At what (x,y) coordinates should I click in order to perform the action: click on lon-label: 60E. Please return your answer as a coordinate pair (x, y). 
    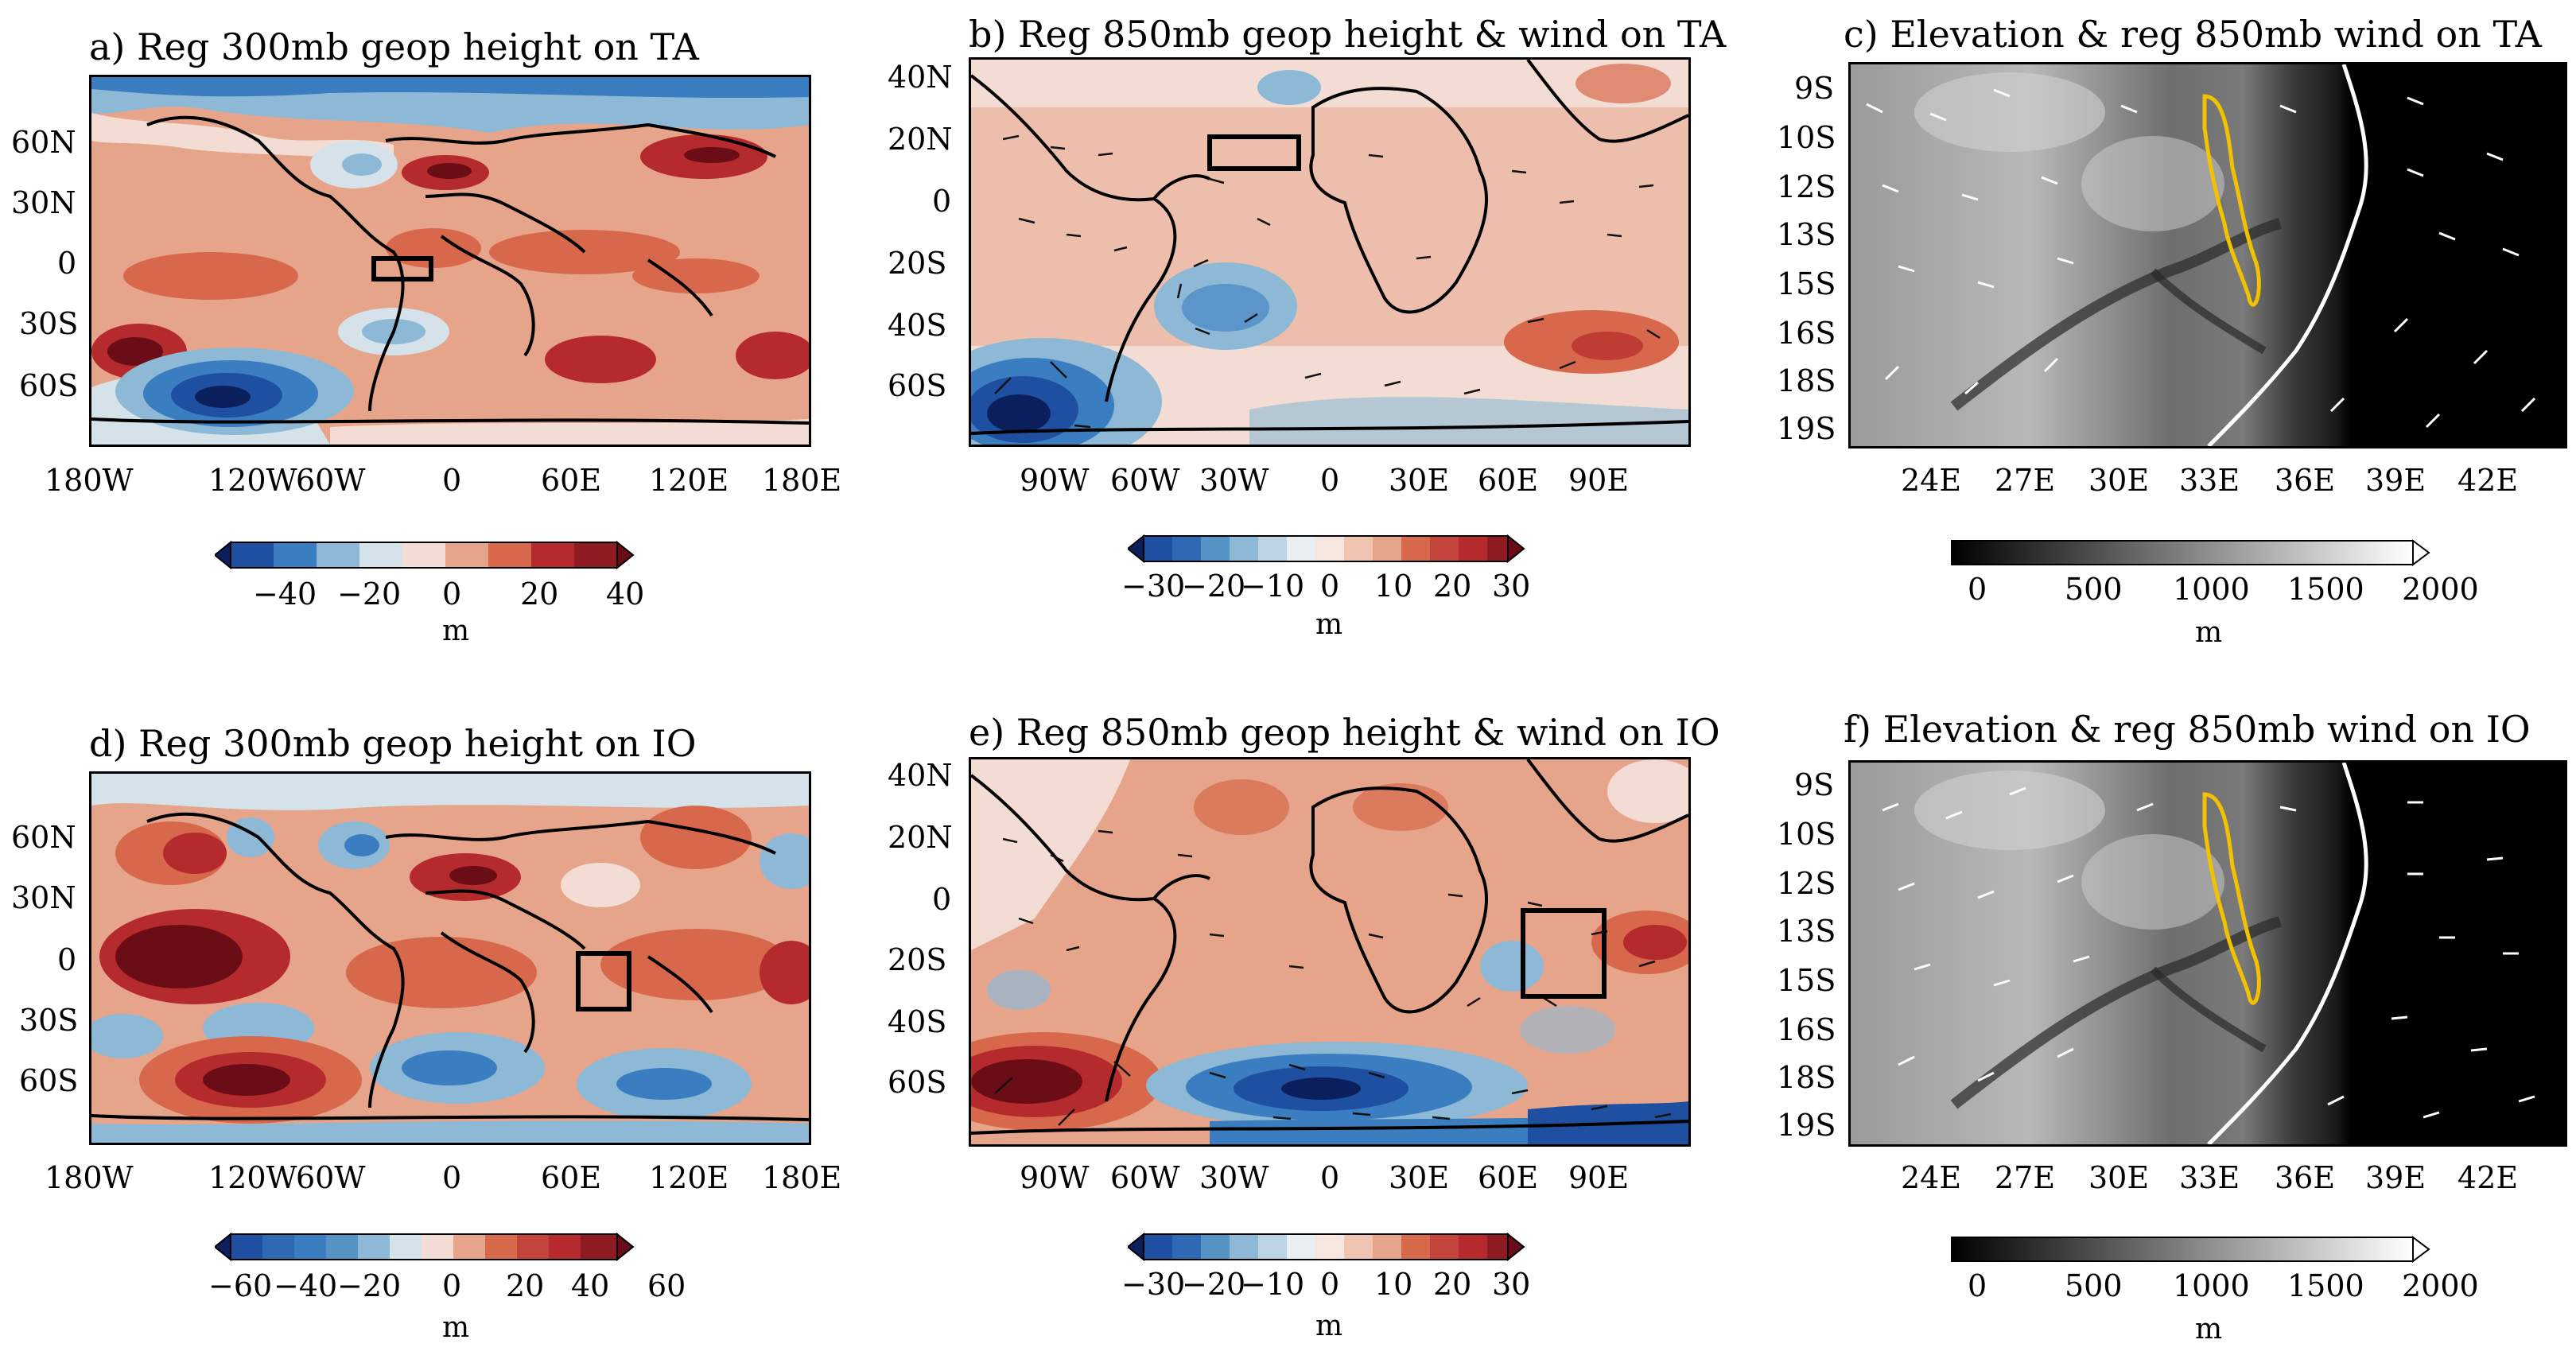
    Looking at the image, I should click on (571, 1177).